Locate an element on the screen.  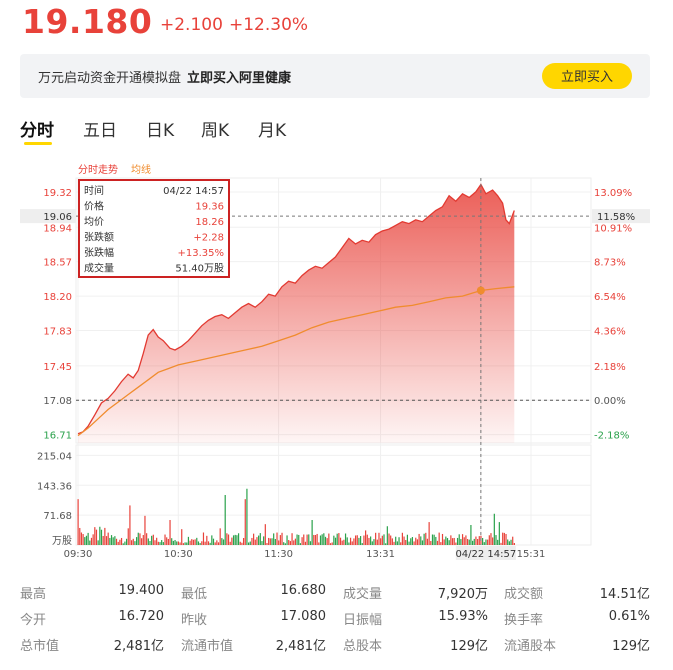
promo-text: 万元启动资金开通模拟盘 立即买入阿里健康 is located at coordinates (164, 76).